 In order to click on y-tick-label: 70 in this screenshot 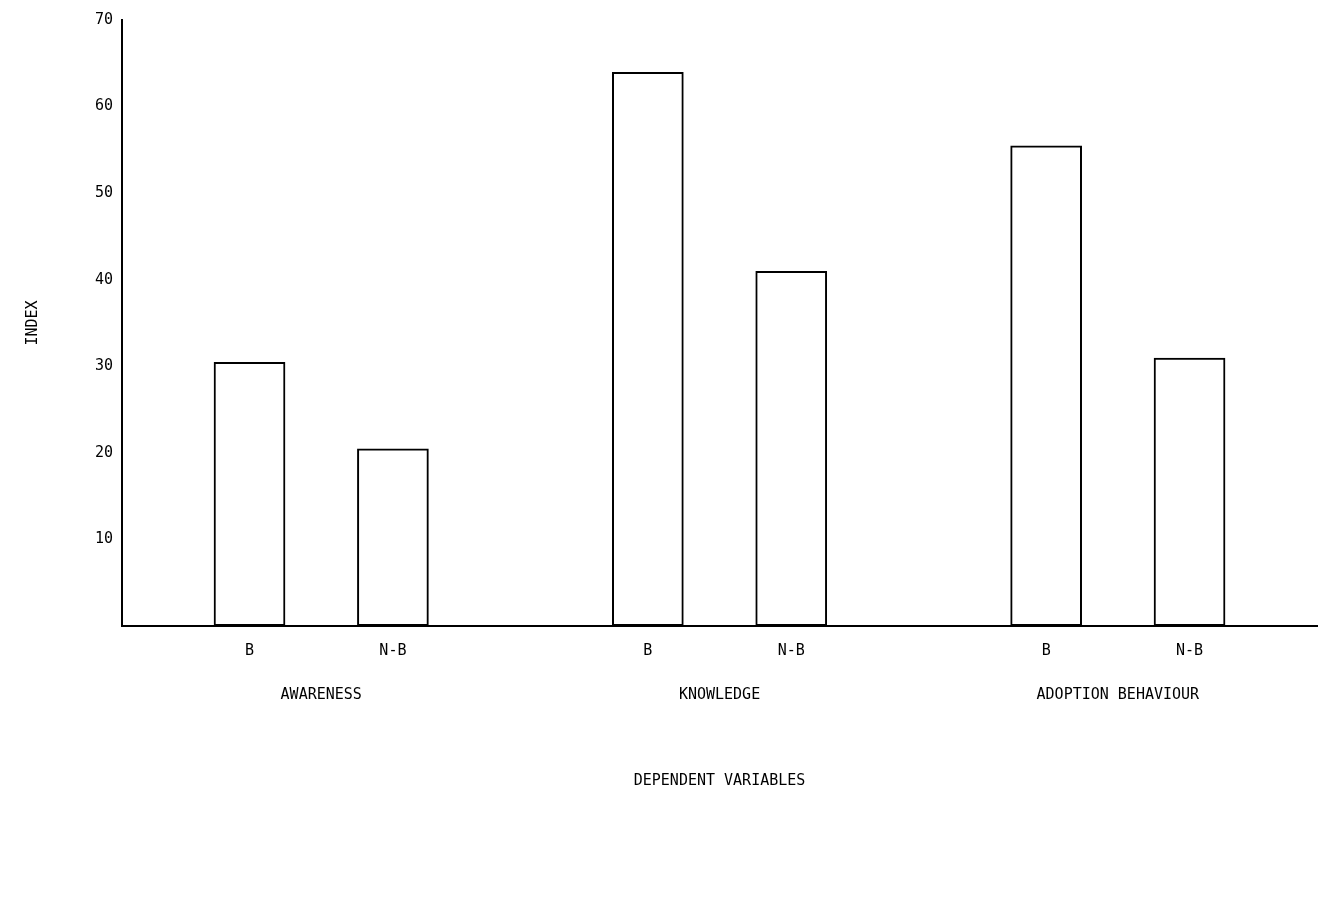, I will do `click(104, 18)`.